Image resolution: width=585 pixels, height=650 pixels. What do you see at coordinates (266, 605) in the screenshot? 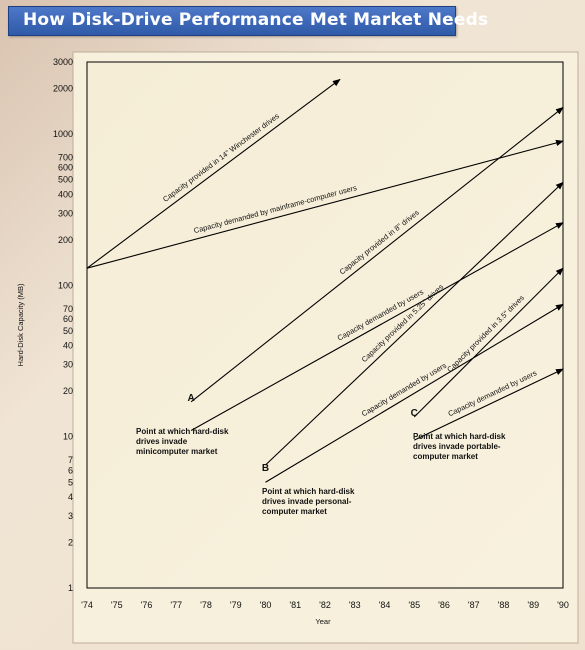
I see `x-tick-label: '80` at bounding box center [266, 605].